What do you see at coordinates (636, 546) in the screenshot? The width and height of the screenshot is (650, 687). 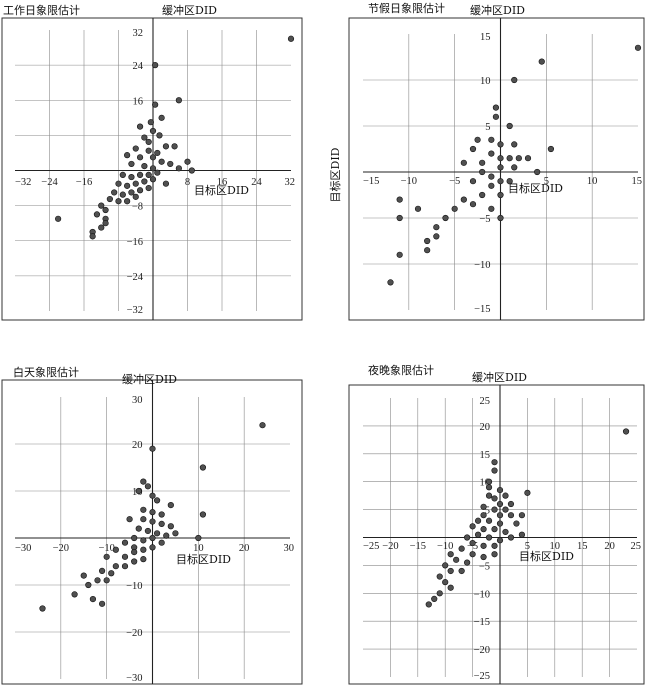 I see `x-tick-label: 25` at bounding box center [636, 546].